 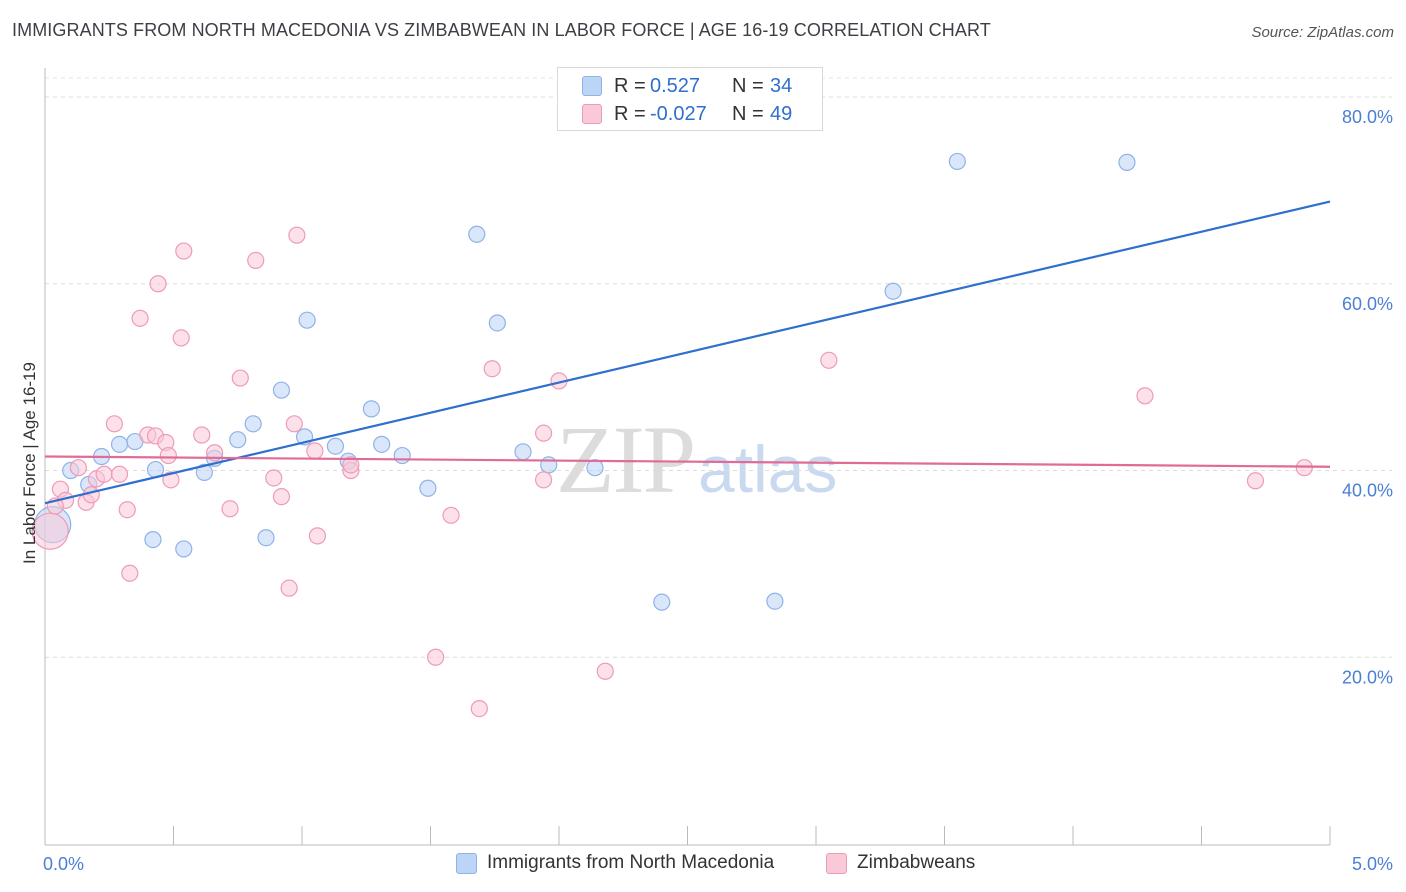 I want to click on y-tick-label: 80.0%, so click(x=1367, y=117).